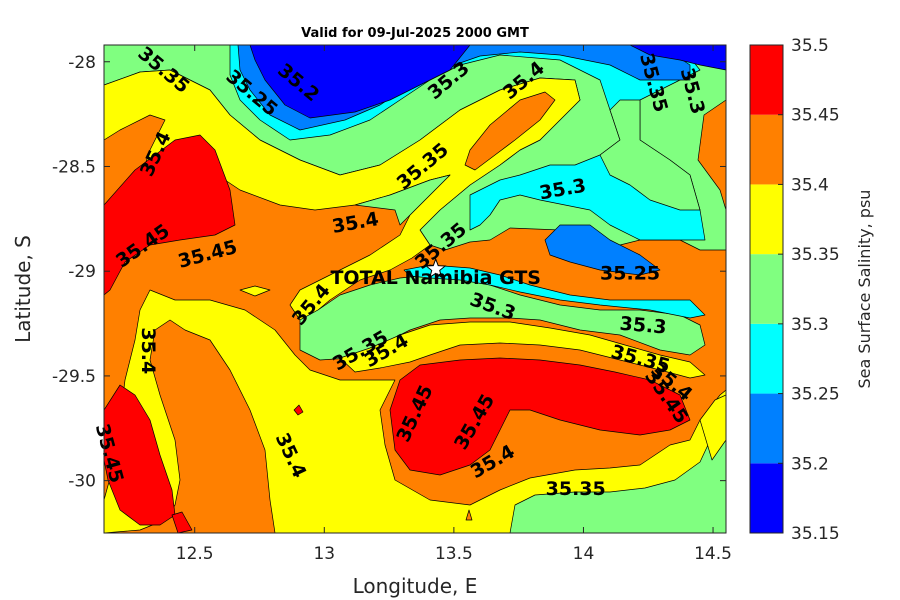 The height and width of the screenshot is (600, 900). What do you see at coordinates (82, 482) in the screenshot?
I see `y-tick-label: -30` at bounding box center [82, 482].